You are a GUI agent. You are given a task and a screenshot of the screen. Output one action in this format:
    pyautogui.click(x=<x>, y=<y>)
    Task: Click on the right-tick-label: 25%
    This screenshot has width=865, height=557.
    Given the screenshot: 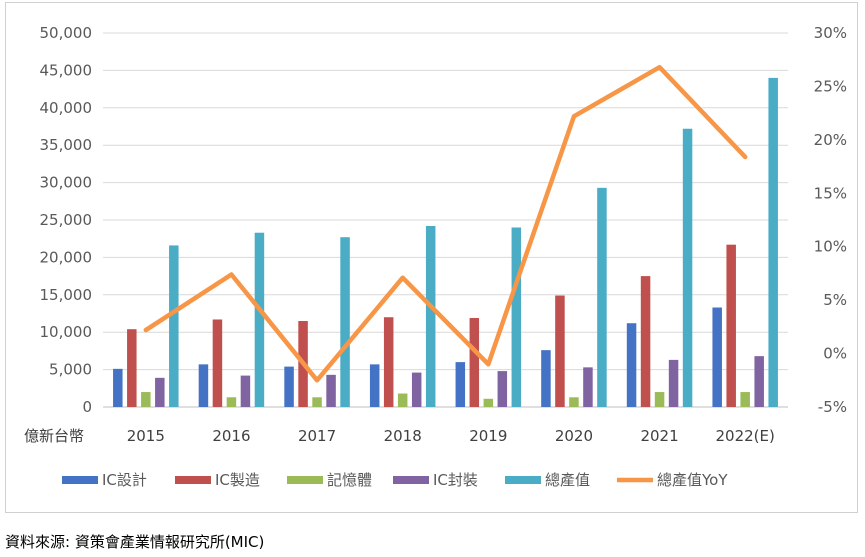 What is the action you would take?
    pyautogui.click(x=830, y=86)
    